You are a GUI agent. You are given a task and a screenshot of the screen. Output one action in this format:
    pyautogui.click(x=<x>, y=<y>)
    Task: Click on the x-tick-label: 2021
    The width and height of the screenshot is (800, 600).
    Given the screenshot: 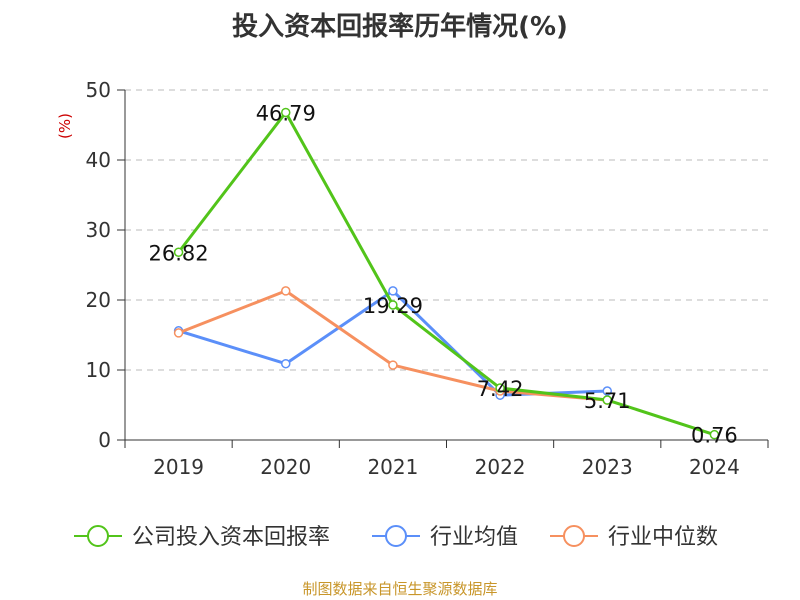 What is the action you would take?
    pyautogui.click(x=392, y=467)
    